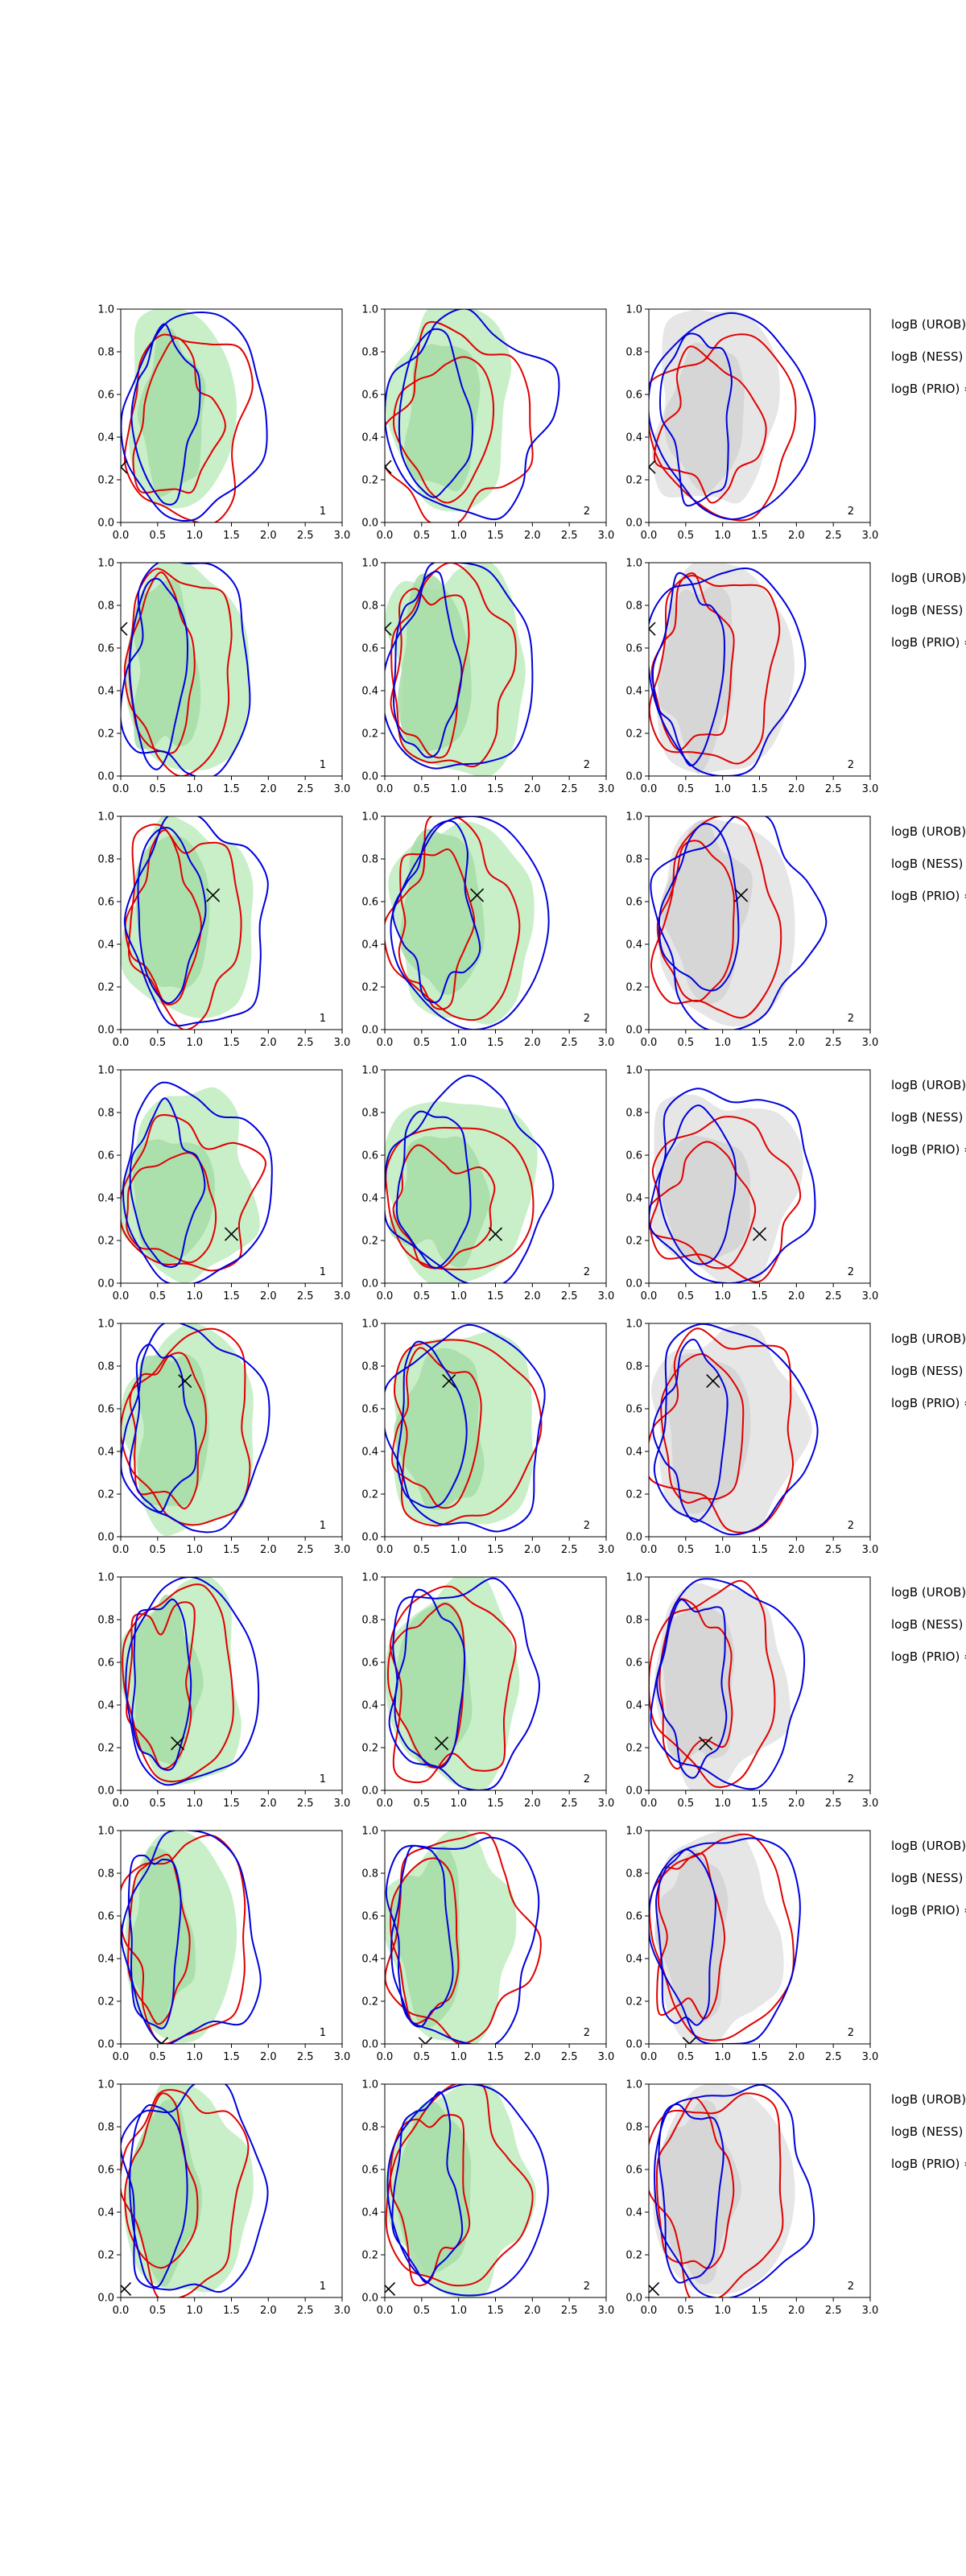 This screenshot has height=2576, width=966. What do you see at coordinates (323, 1779) in the screenshot?
I see `panel-tag: 1` at bounding box center [323, 1779].